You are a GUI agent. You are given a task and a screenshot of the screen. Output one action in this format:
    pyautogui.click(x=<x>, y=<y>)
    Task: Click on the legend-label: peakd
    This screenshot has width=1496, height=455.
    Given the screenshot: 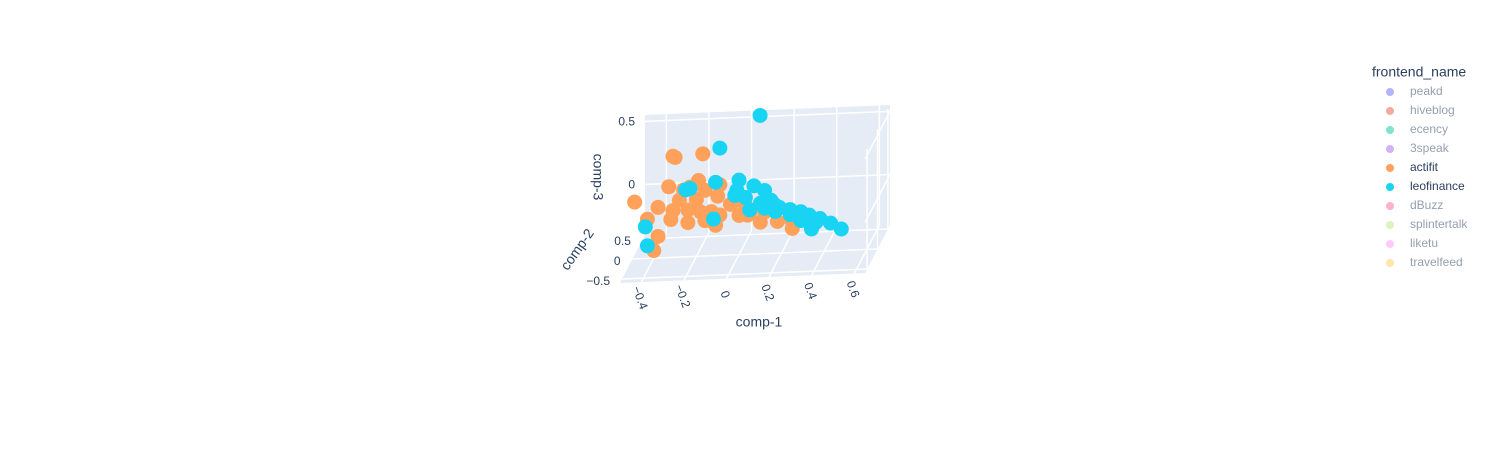 What is the action you would take?
    pyautogui.click(x=1426, y=91)
    